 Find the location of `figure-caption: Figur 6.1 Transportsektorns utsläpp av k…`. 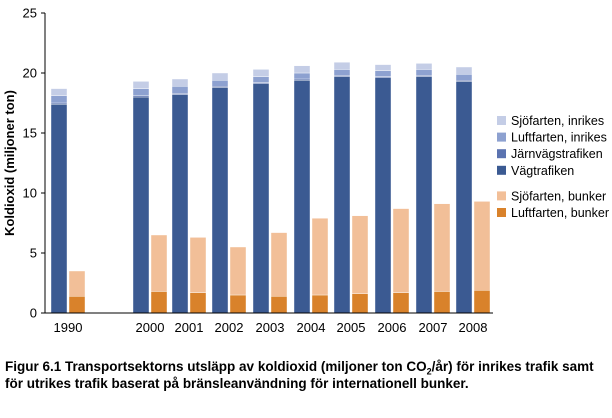

figure-caption: Figur 6.1 Transportsektorns utsläpp av k… is located at coordinates (305, 375).